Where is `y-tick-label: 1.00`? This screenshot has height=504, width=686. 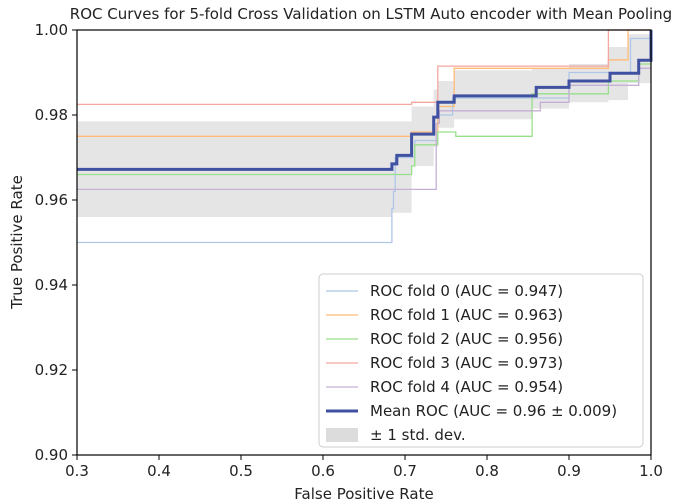
y-tick-label: 1.00 is located at coordinates (51, 30).